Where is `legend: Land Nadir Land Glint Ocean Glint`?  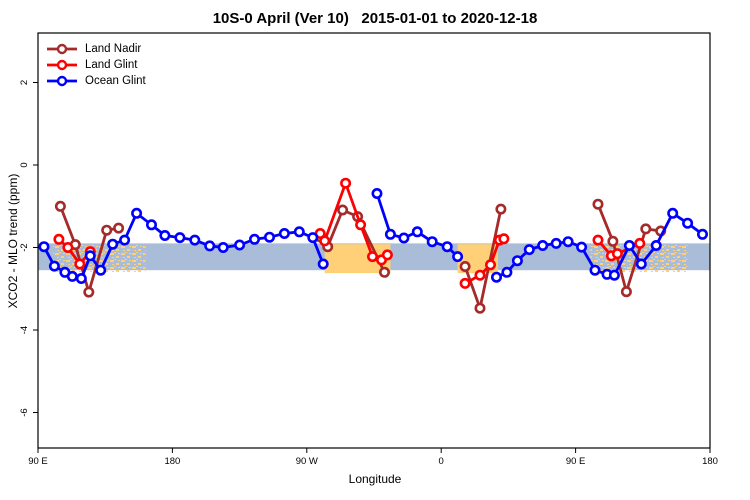 legend: Land Nadir Land Glint Ocean Glint is located at coordinates (96, 65).